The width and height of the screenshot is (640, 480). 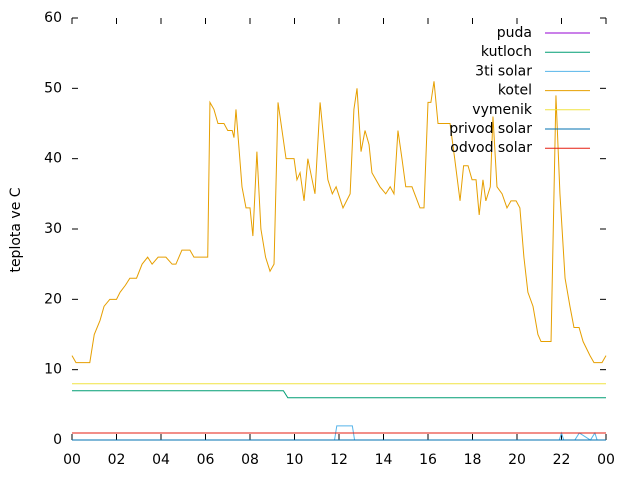 I want to click on x-tick-label: 06, so click(x=206, y=460).